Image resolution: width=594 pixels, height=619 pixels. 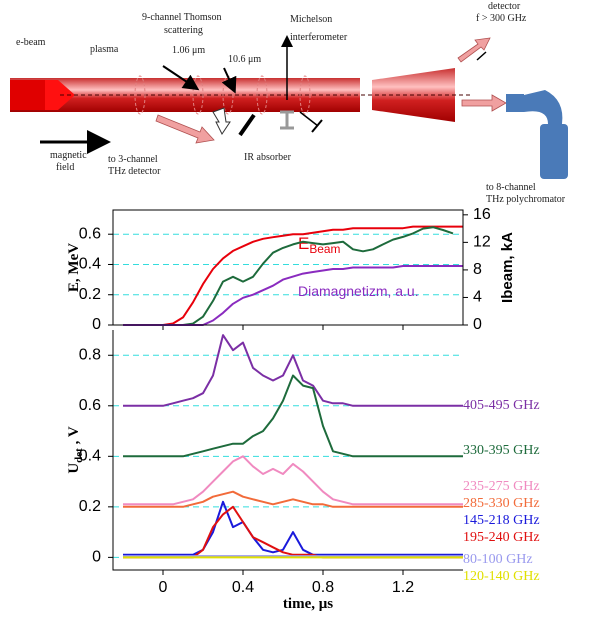 I want to click on label: 1.06 μm, so click(x=188, y=50).